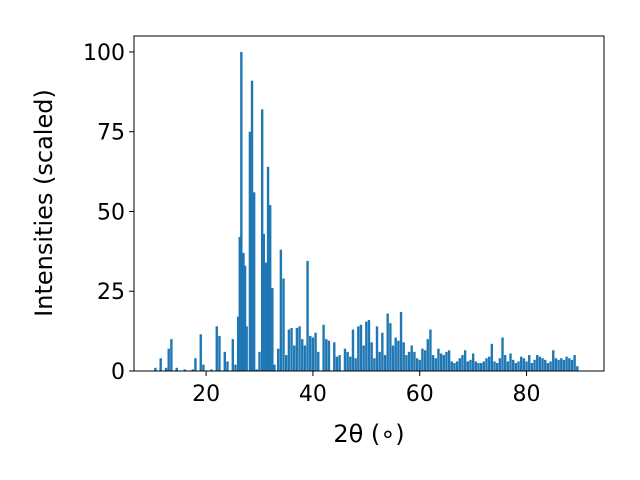 Image resolution: width=640 pixels, height=480 pixels. Describe the element at coordinates (111, 212) in the screenshot. I see `y-tick-label: 50` at that location.